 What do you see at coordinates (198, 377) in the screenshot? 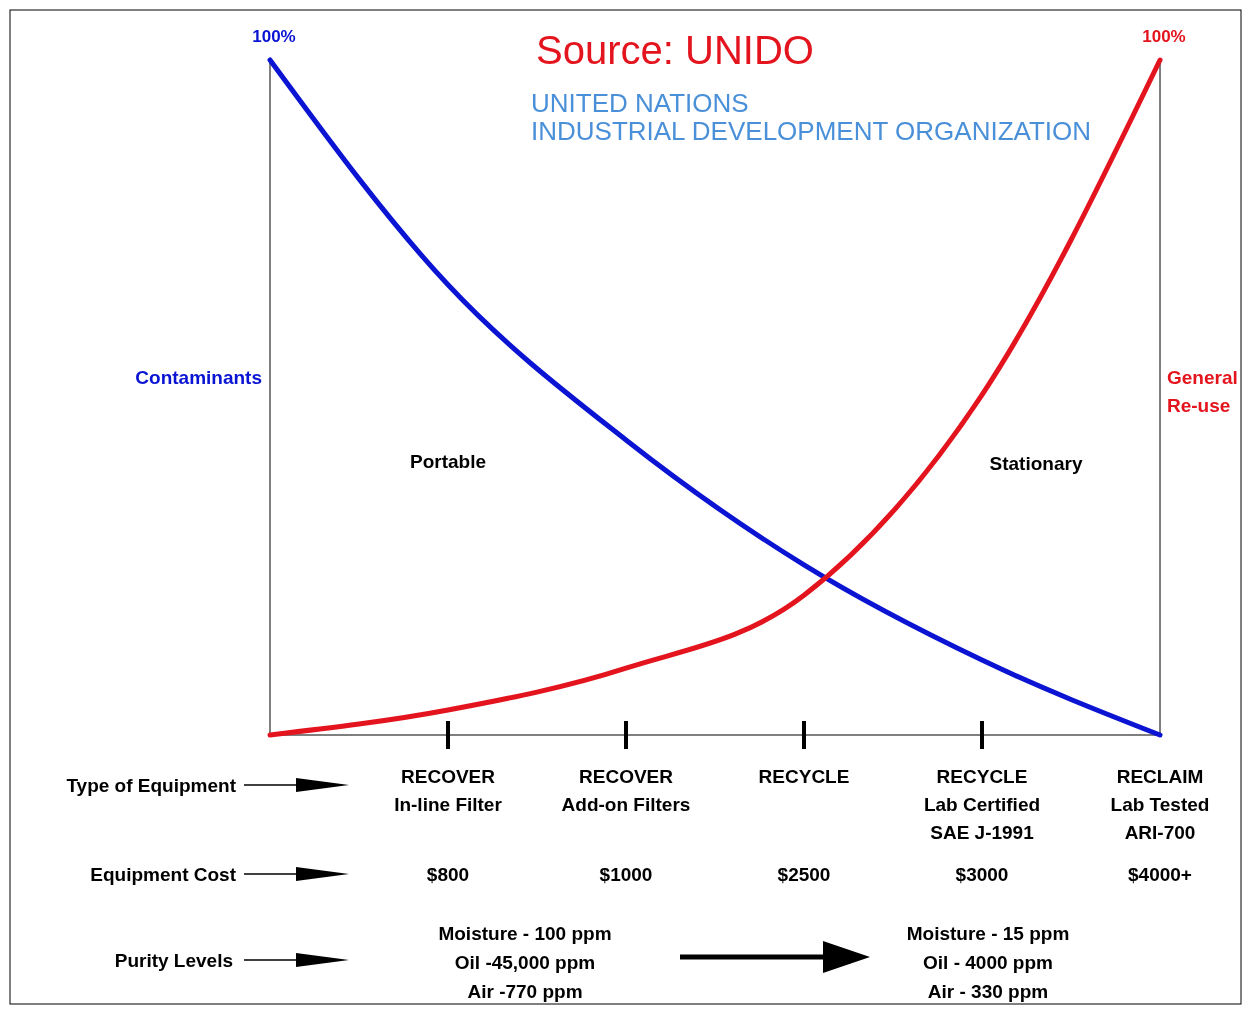
I see `text: Contaminants` at bounding box center [198, 377].